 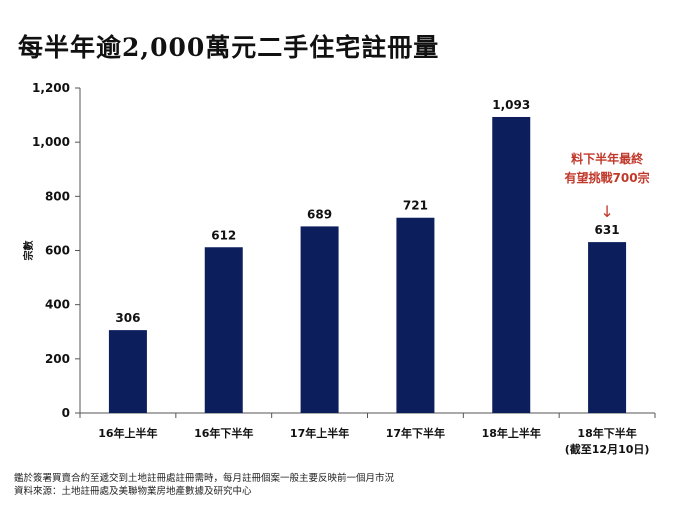 What do you see at coordinates (606, 211) in the screenshot?
I see `annotation-arrow-icon: ↓` at bounding box center [606, 211].